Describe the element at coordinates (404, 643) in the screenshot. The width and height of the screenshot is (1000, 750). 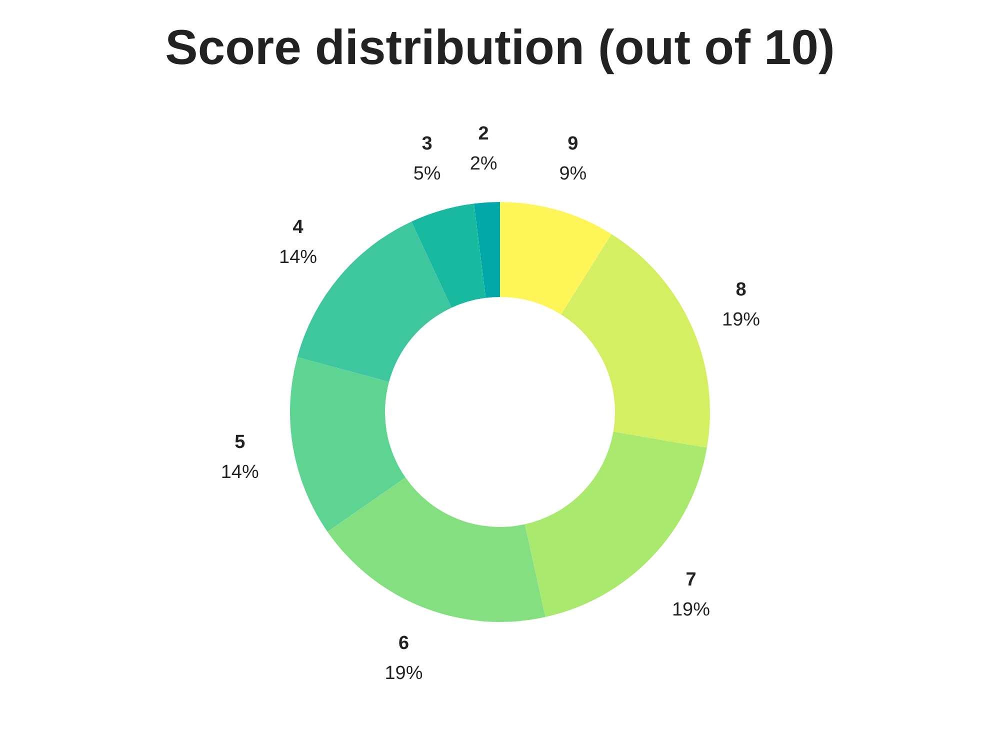
I see `slice-label: 6` at that location.